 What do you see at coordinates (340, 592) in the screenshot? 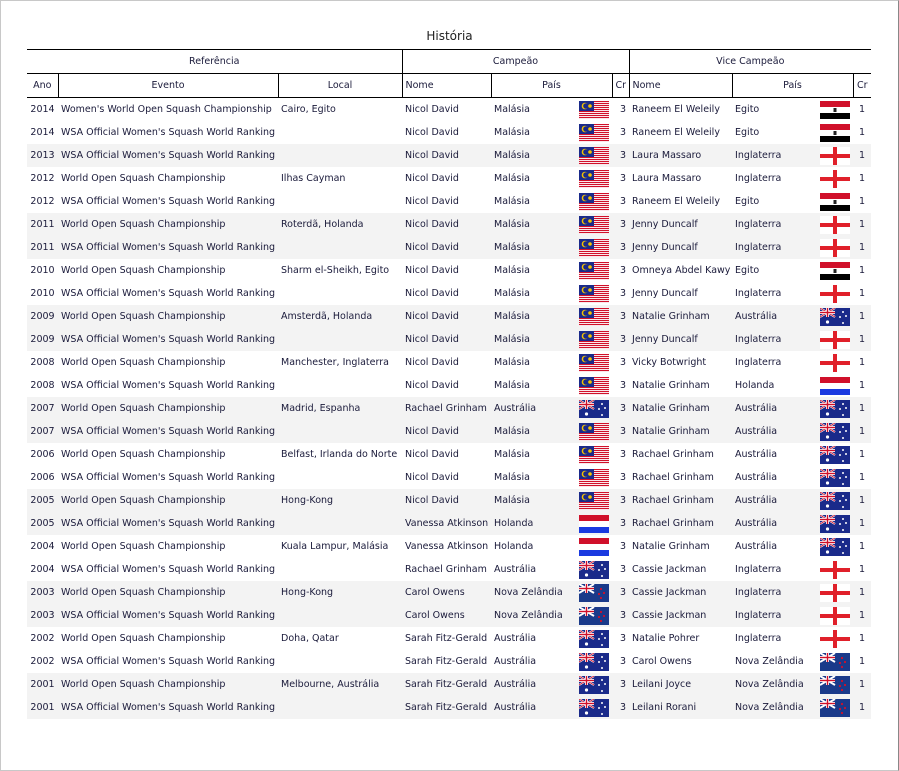
I see `location: Hong-Kong` at bounding box center [340, 592].